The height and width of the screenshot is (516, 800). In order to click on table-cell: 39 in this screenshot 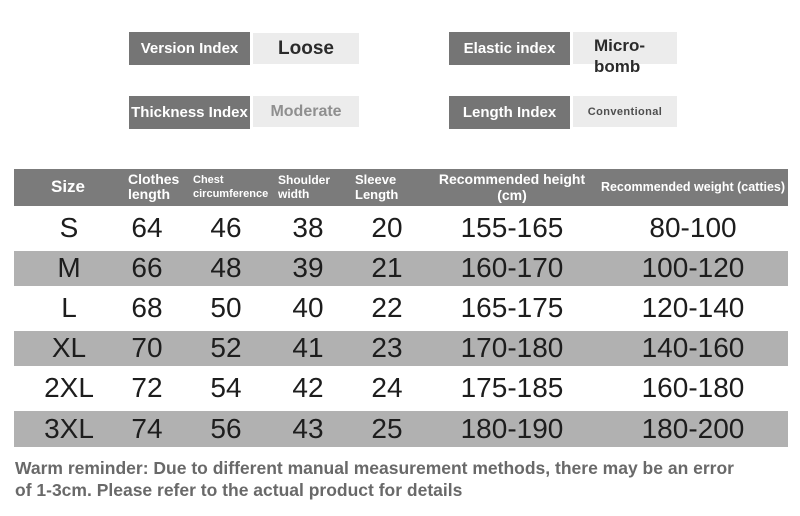, I will do `click(308, 267)`.